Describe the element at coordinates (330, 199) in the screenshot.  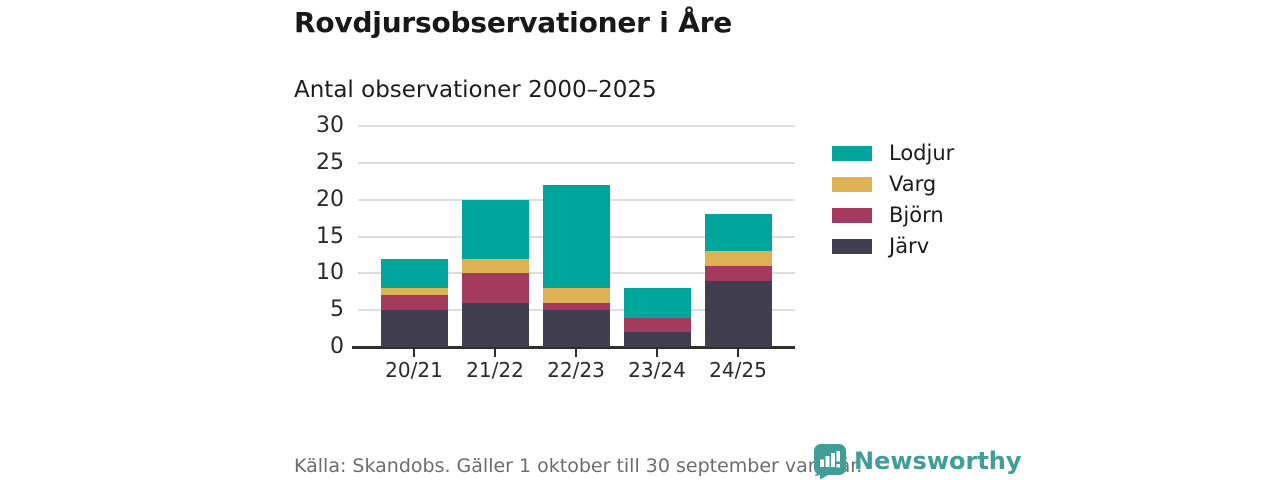
I see `y-axis-tick-label: 20` at that location.